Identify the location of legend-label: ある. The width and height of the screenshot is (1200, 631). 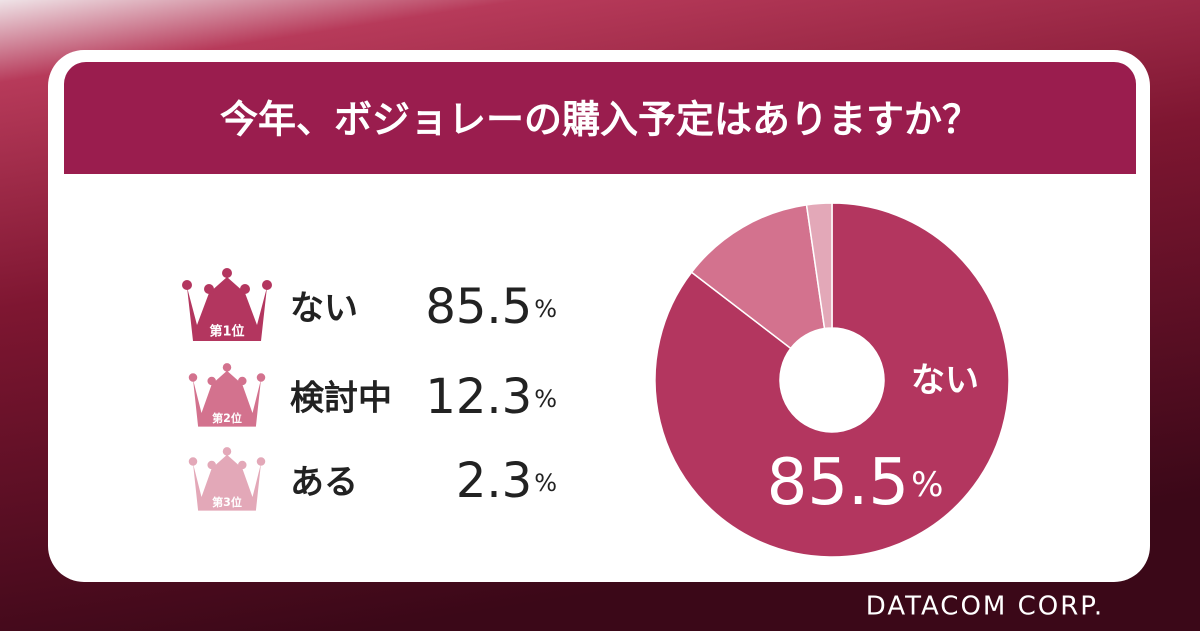
(324, 483).